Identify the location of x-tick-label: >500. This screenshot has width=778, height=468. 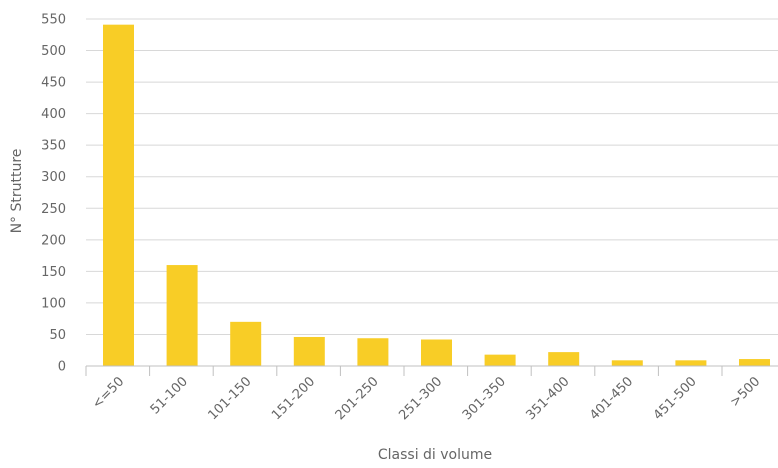
(745, 392).